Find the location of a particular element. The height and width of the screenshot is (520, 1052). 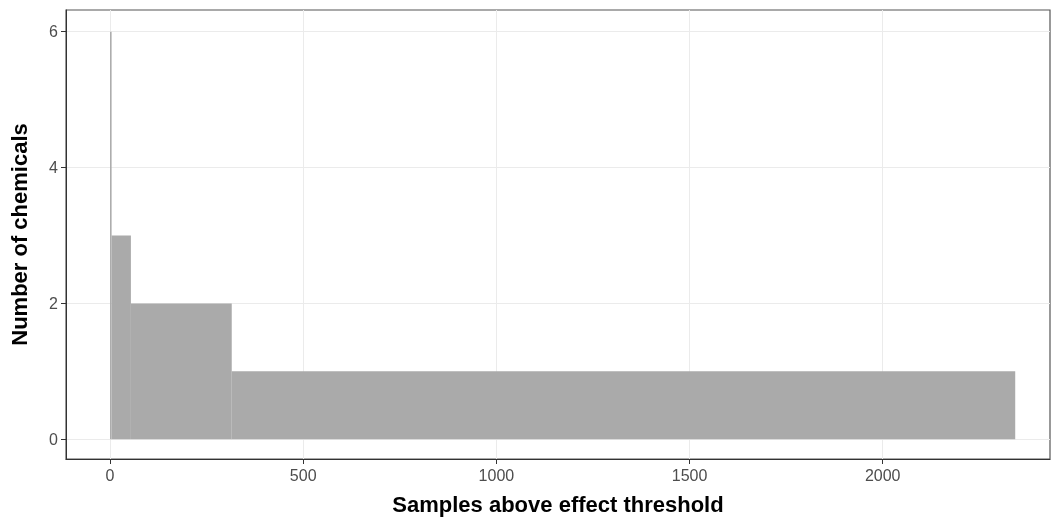

y-tick-label: 2 is located at coordinates (54, 303).